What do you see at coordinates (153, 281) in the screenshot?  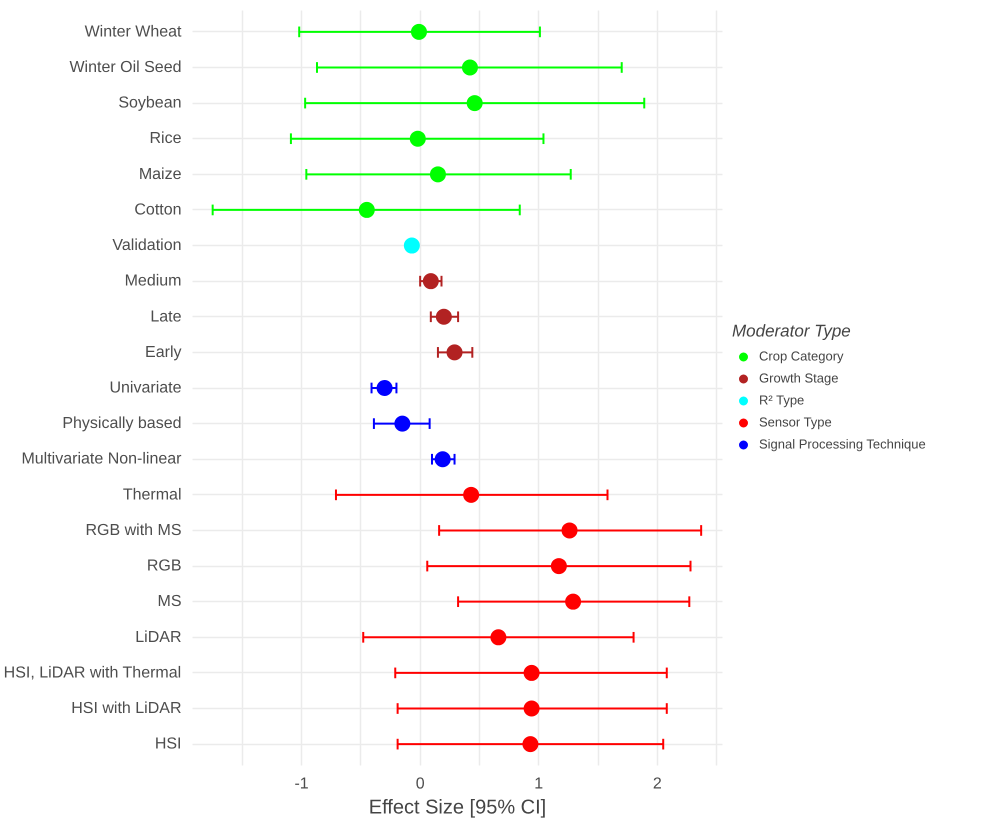 I see `y-tick-label: Medium` at bounding box center [153, 281].